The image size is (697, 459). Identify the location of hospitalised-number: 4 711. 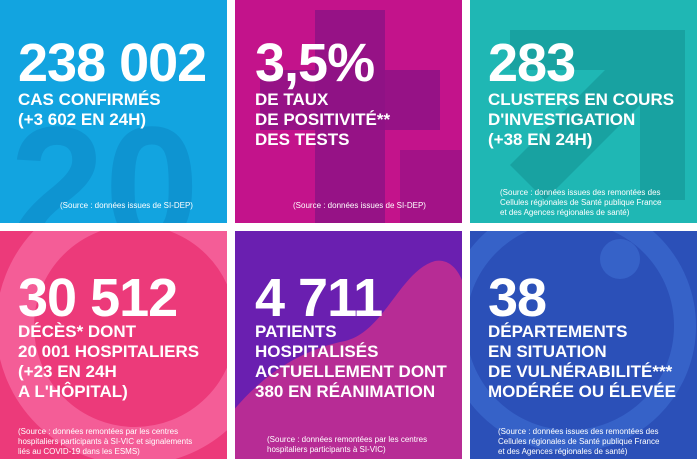
(319, 298).